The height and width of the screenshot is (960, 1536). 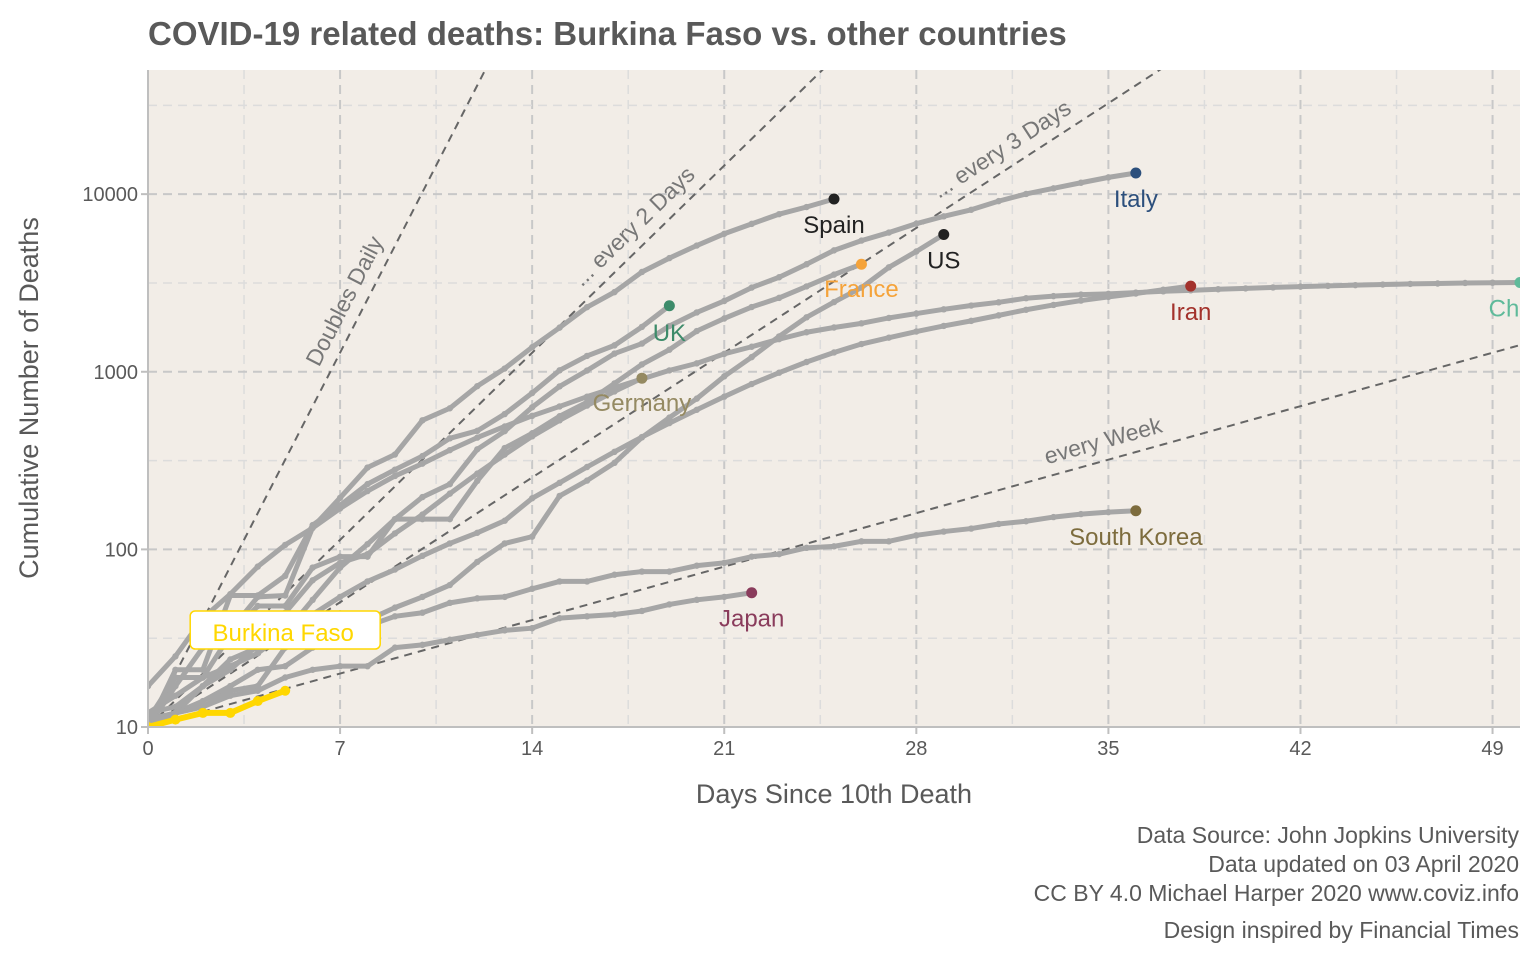 I want to click on highlight-point, so click(x=150, y=724).